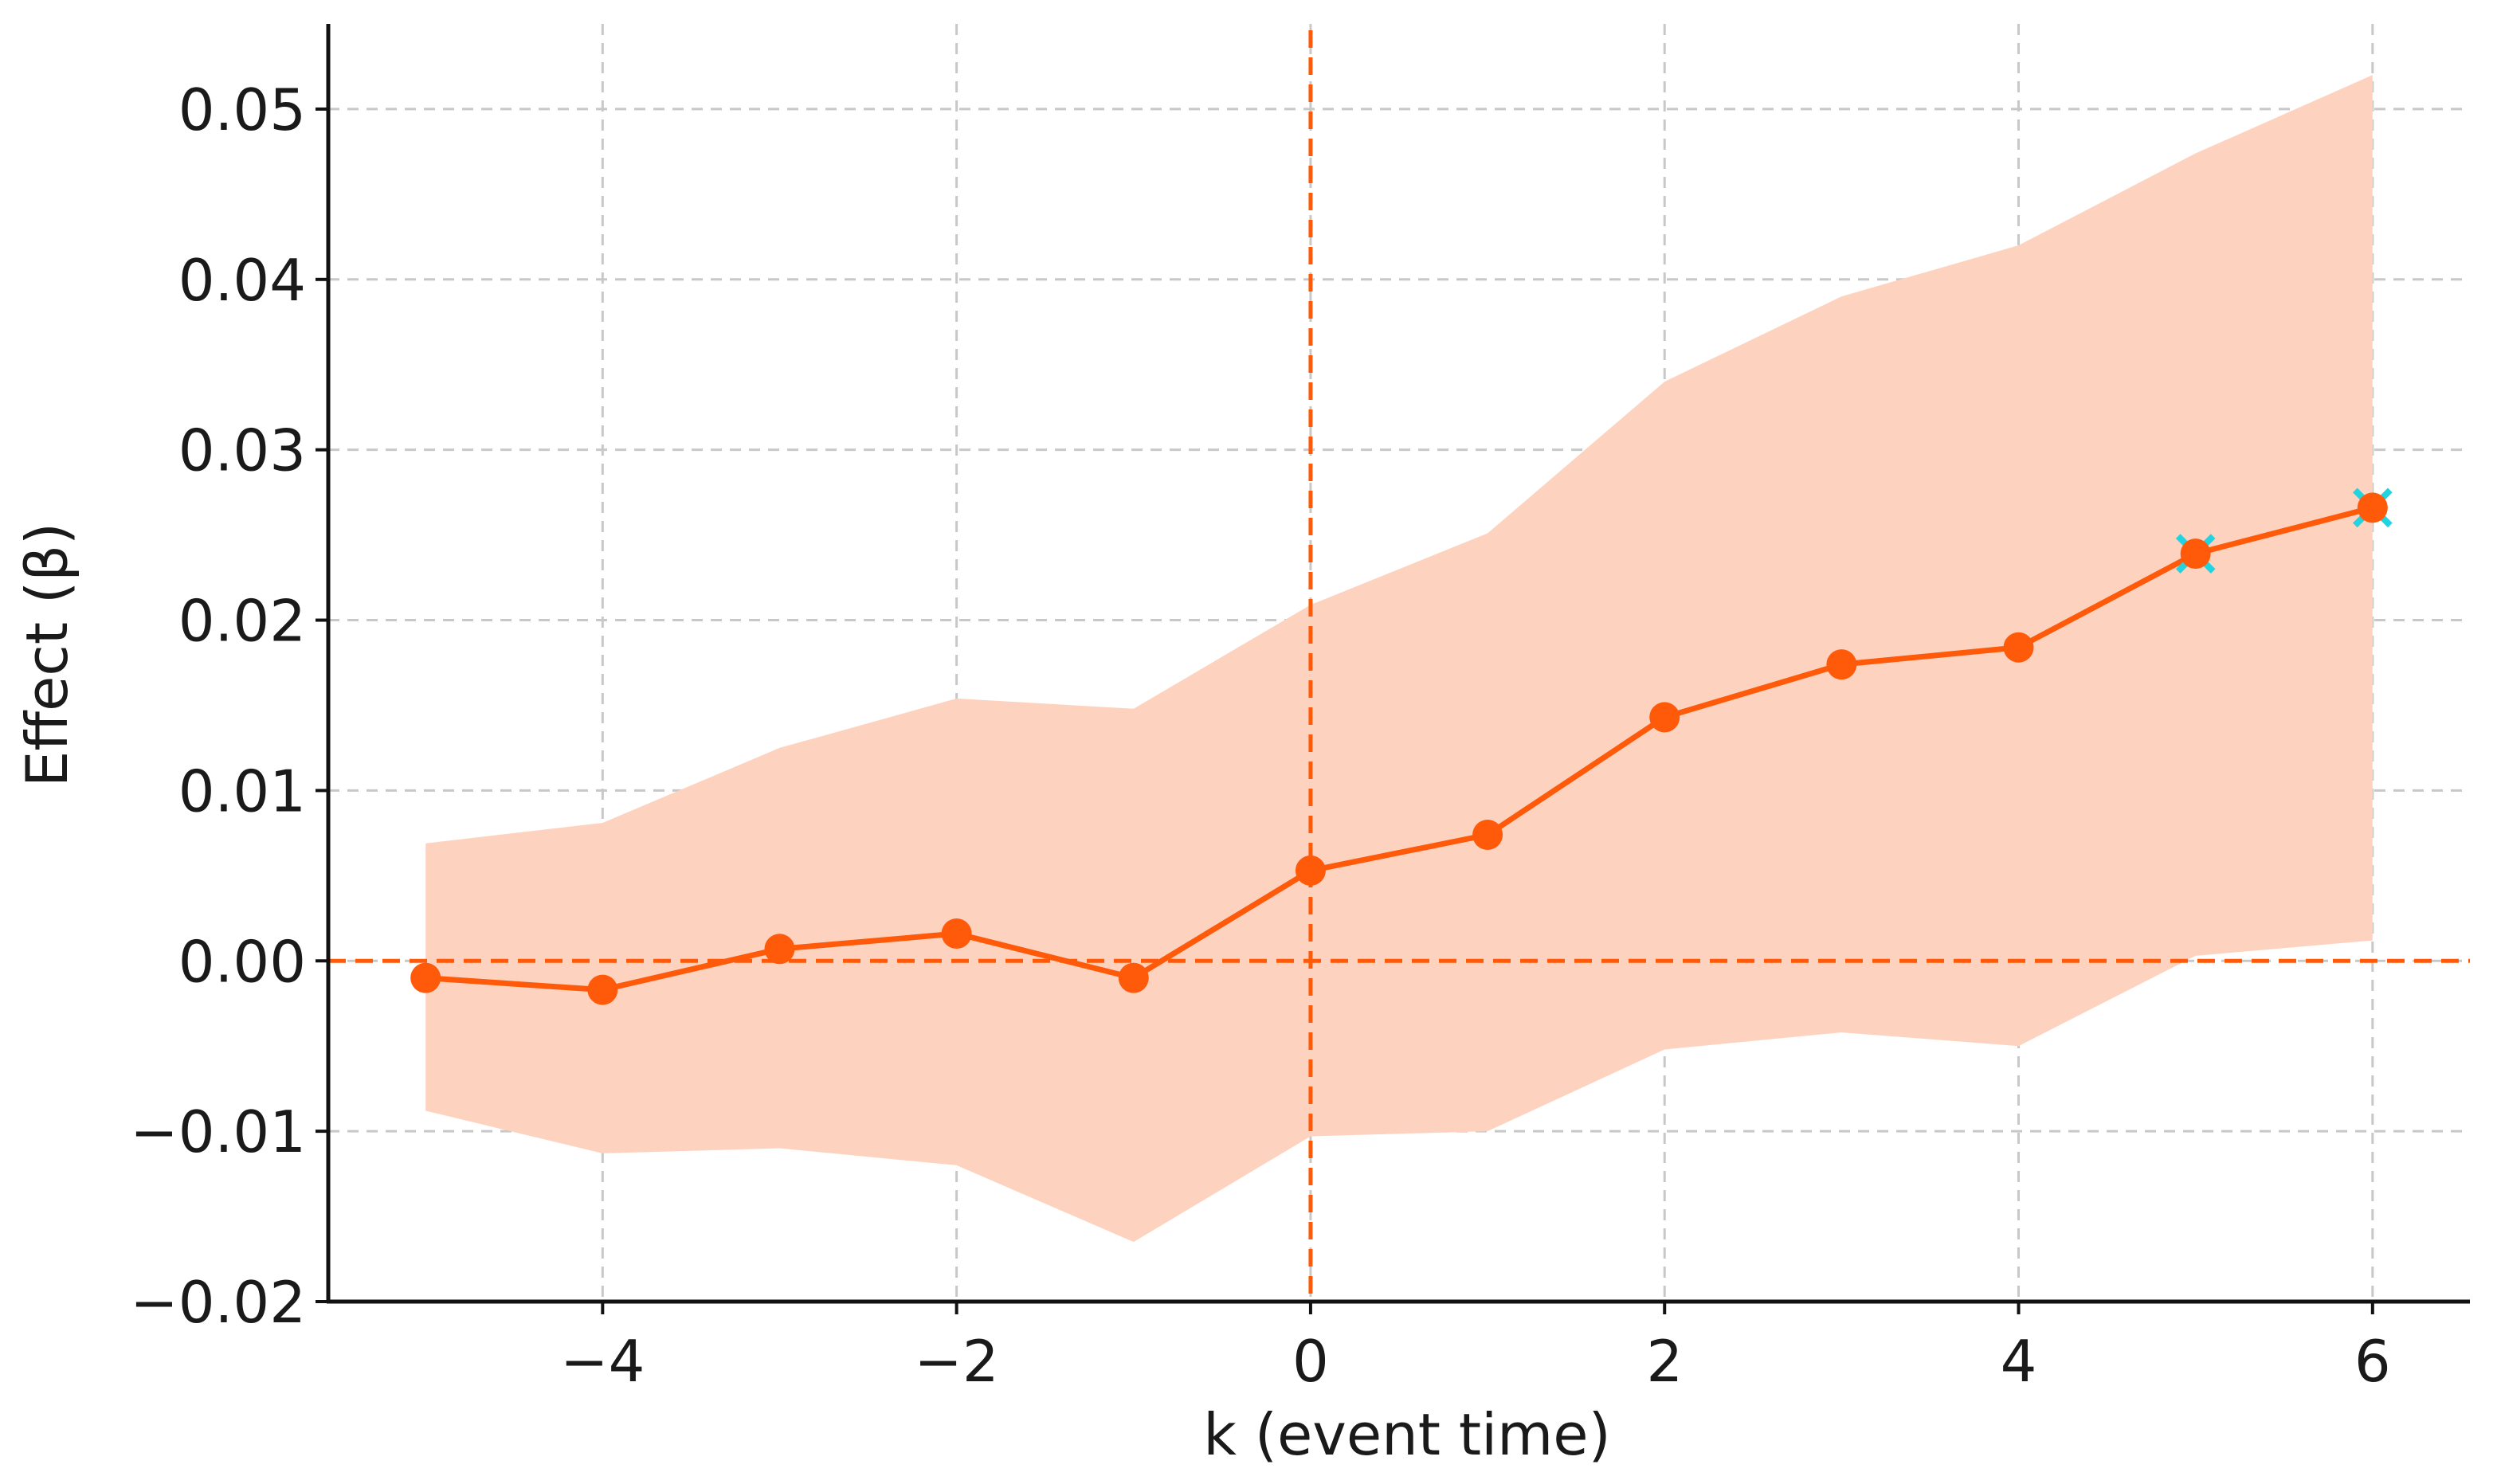 The width and height of the screenshot is (2497, 1484). What do you see at coordinates (242, 621) in the screenshot?
I see `y-tick-label: 0.02` at bounding box center [242, 621].